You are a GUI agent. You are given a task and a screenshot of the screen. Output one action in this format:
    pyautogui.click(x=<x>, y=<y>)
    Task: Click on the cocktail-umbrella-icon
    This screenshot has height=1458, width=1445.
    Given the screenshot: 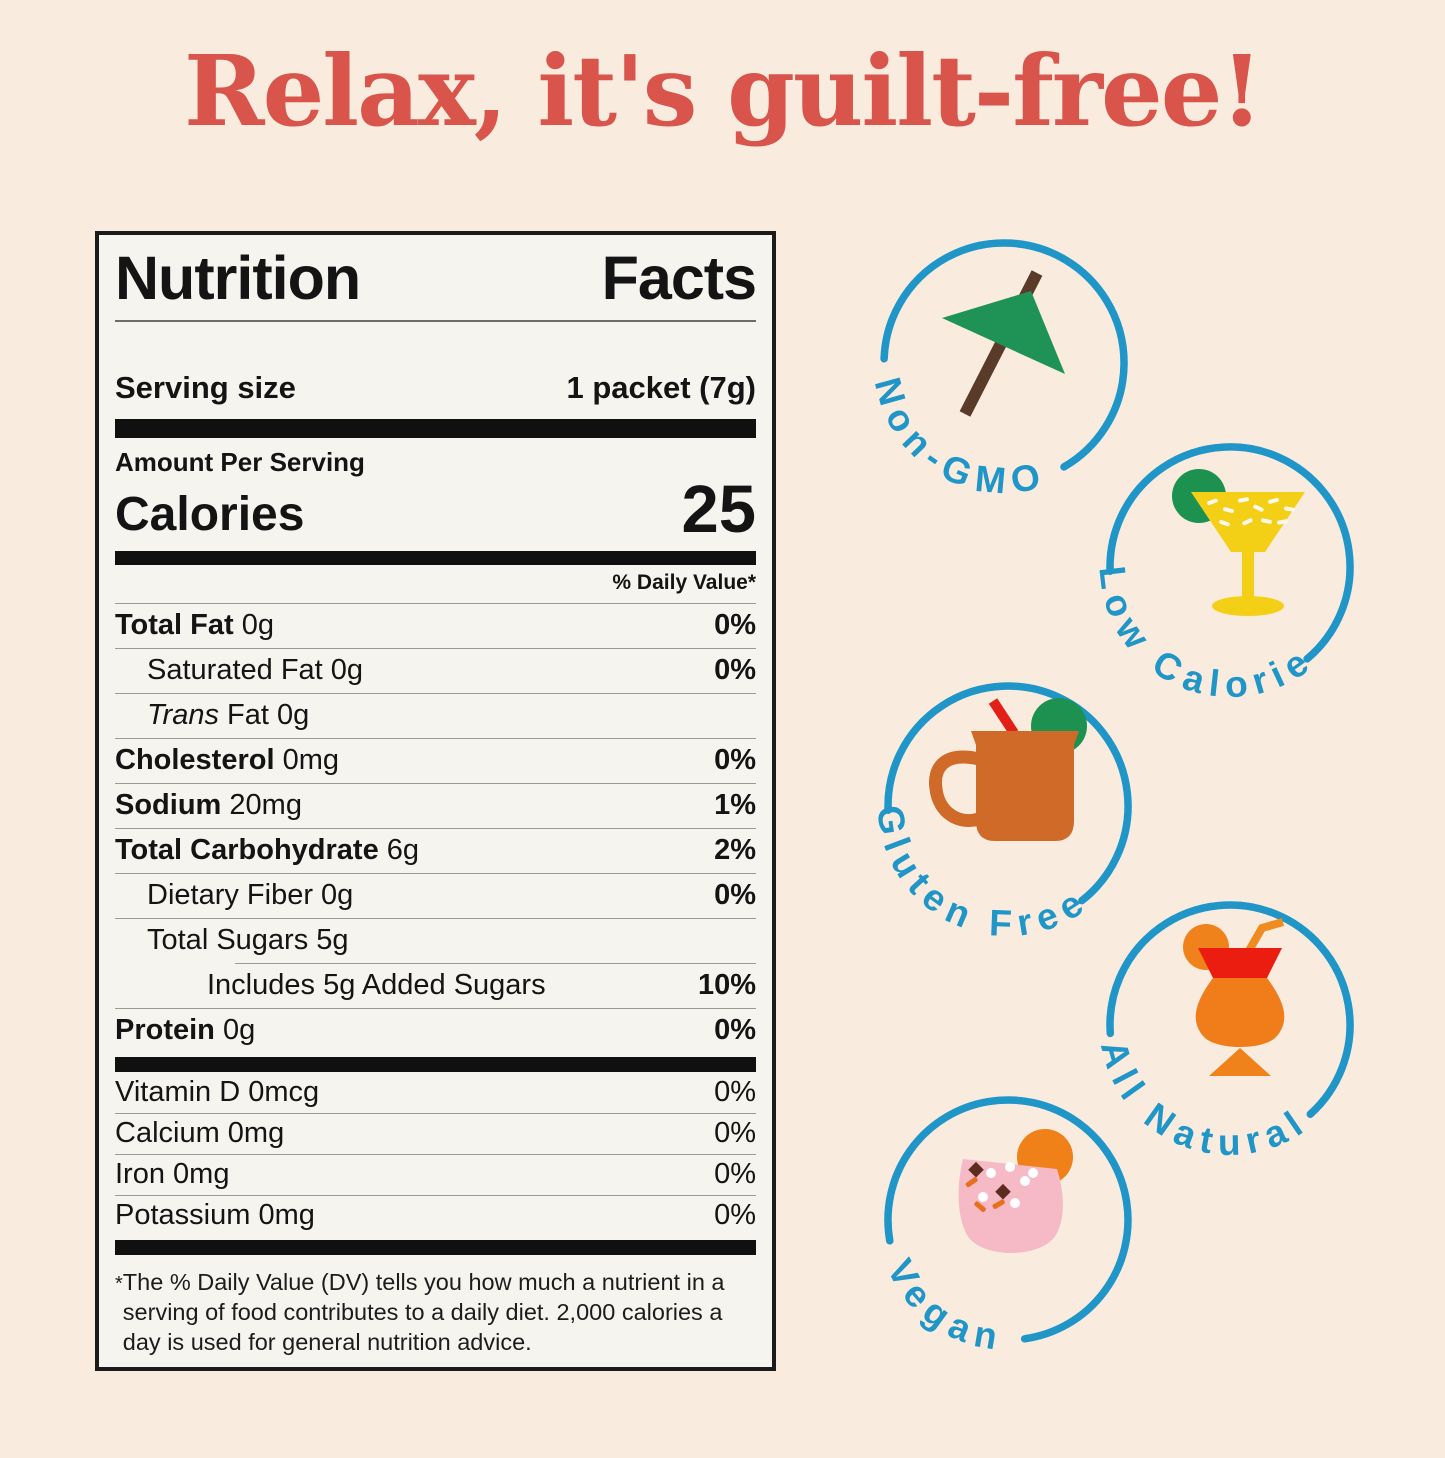 What is the action you would take?
    pyautogui.click(x=1003, y=343)
    